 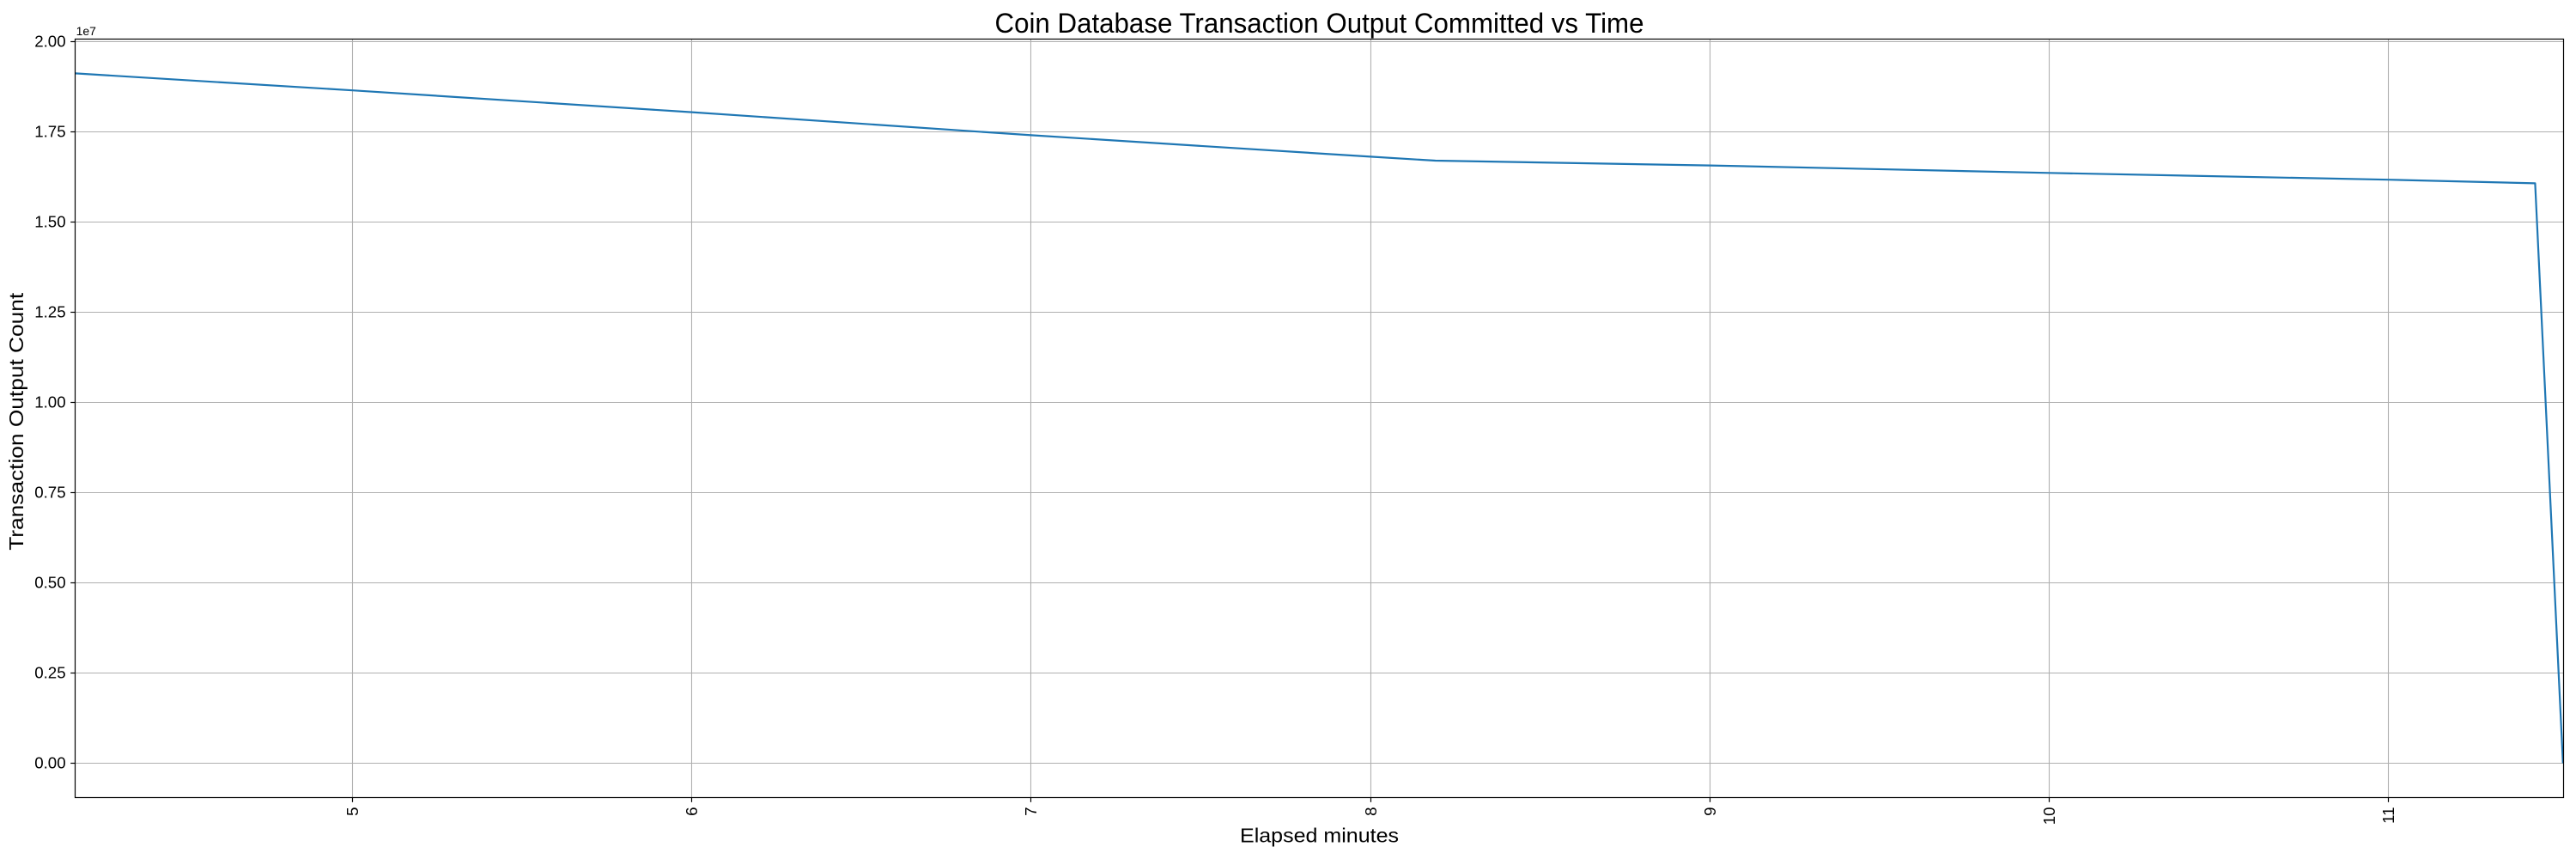 What do you see at coordinates (1371, 811) in the screenshot?
I see `svg-text: 8` at bounding box center [1371, 811].